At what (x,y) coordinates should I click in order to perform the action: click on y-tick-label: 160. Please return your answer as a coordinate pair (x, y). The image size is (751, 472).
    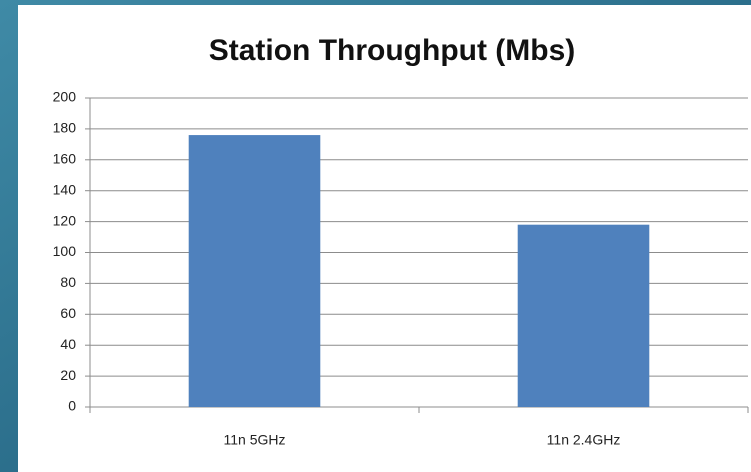
    Looking at the image, I should click on (65, 159).